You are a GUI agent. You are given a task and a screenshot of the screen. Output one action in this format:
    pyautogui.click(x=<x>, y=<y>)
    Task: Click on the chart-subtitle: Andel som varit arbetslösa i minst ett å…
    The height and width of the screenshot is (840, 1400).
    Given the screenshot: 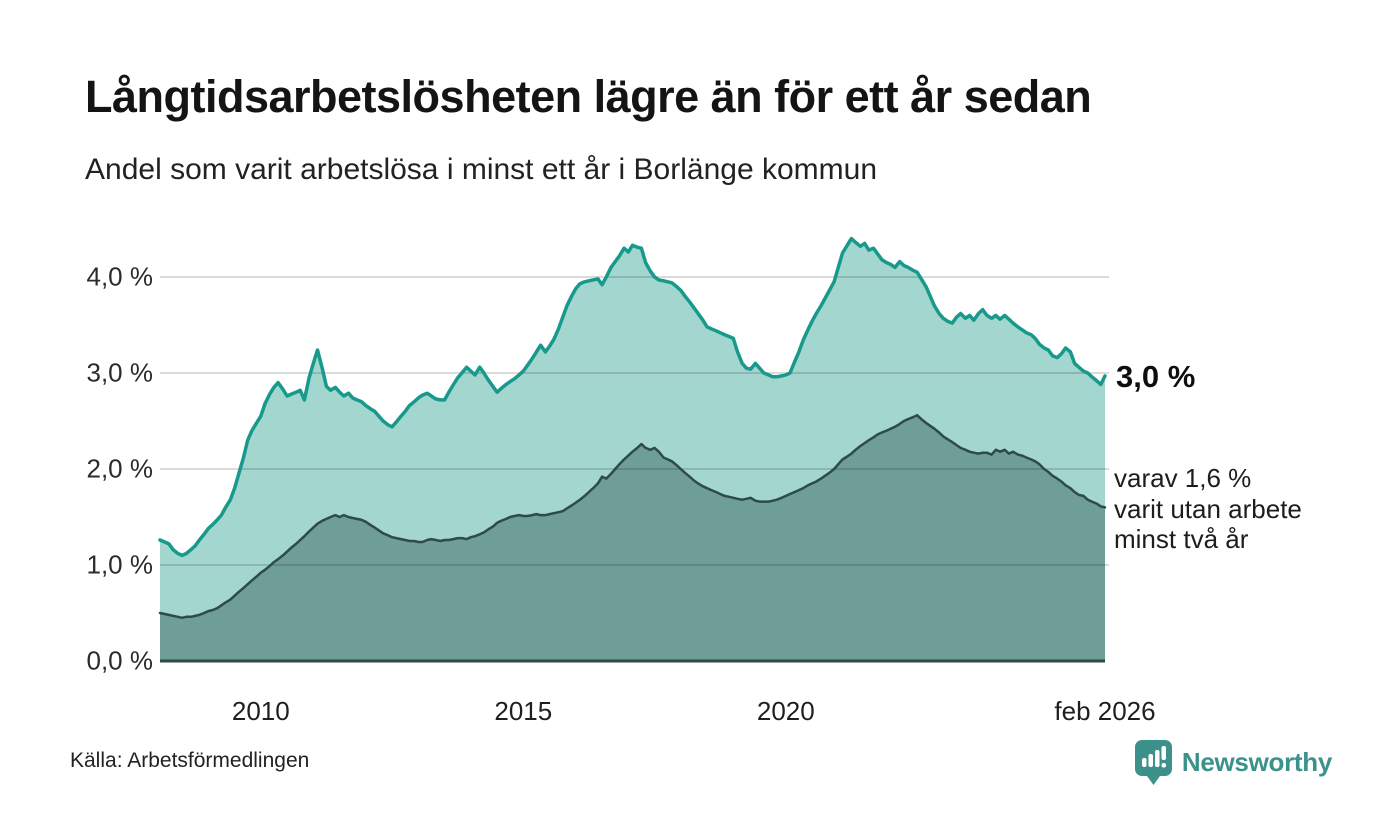 What is the action you would take?
    pyautogui.click(x=481, y=169)
    